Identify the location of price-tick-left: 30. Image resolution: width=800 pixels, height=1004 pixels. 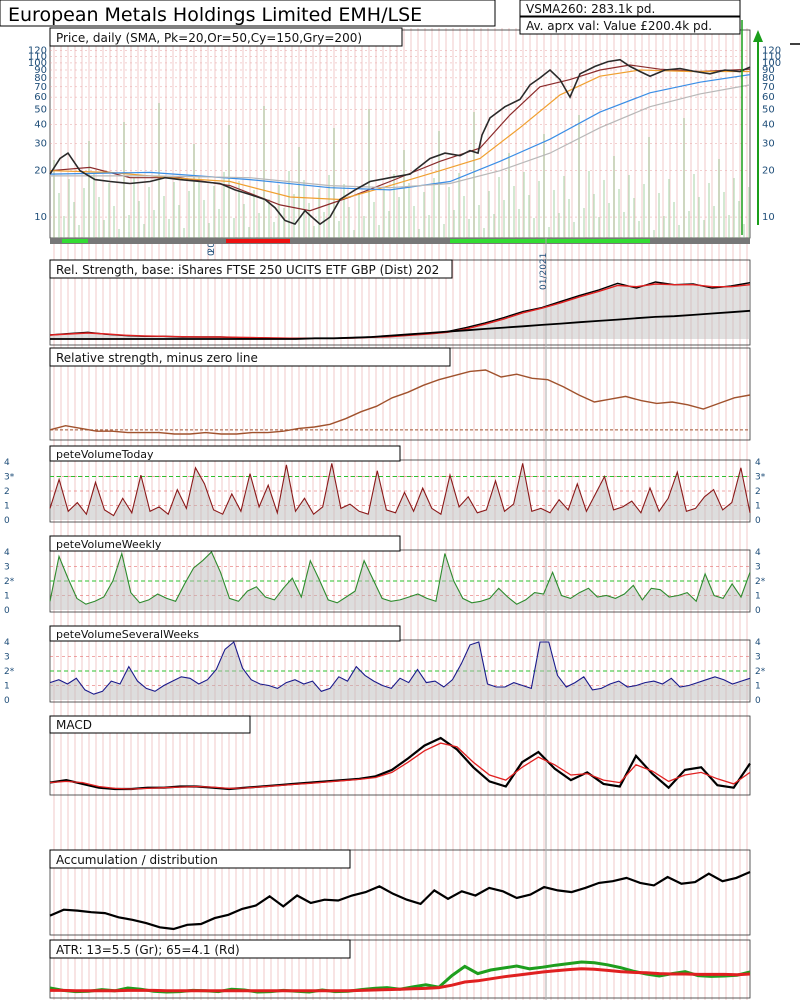
(40, 144).